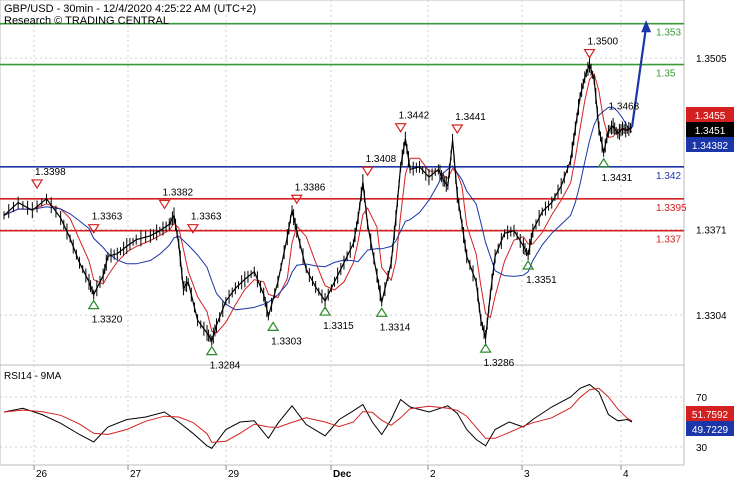 This screenshot has height=480, width=735. Describe the element at coordinates (702, 398) in the screenshot. I see `rsi-y-tick-label: 70` at that location.